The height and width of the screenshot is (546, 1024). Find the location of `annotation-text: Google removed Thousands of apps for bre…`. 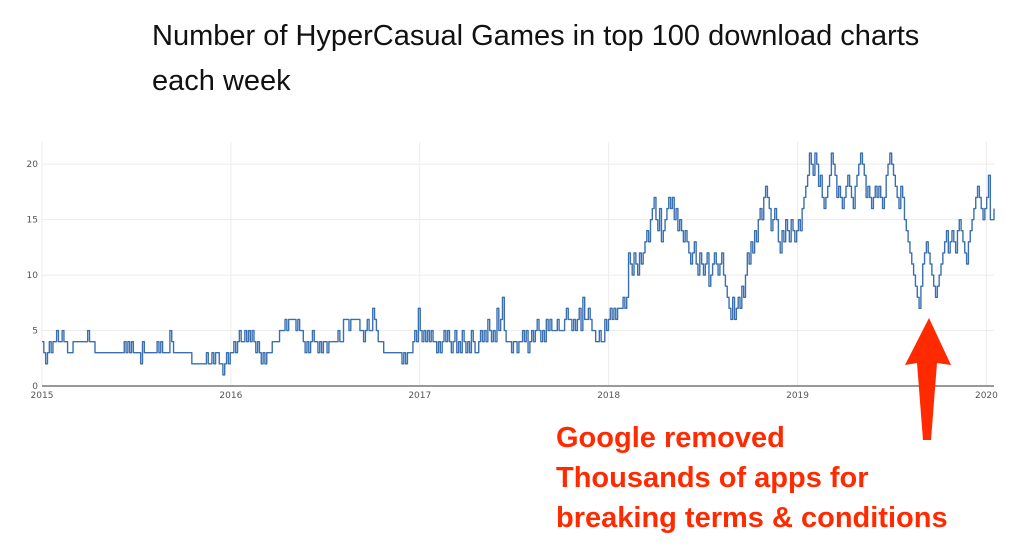

annotation-text: Google removed Thousands of apps for bre… is located at coordinates (786, 478).